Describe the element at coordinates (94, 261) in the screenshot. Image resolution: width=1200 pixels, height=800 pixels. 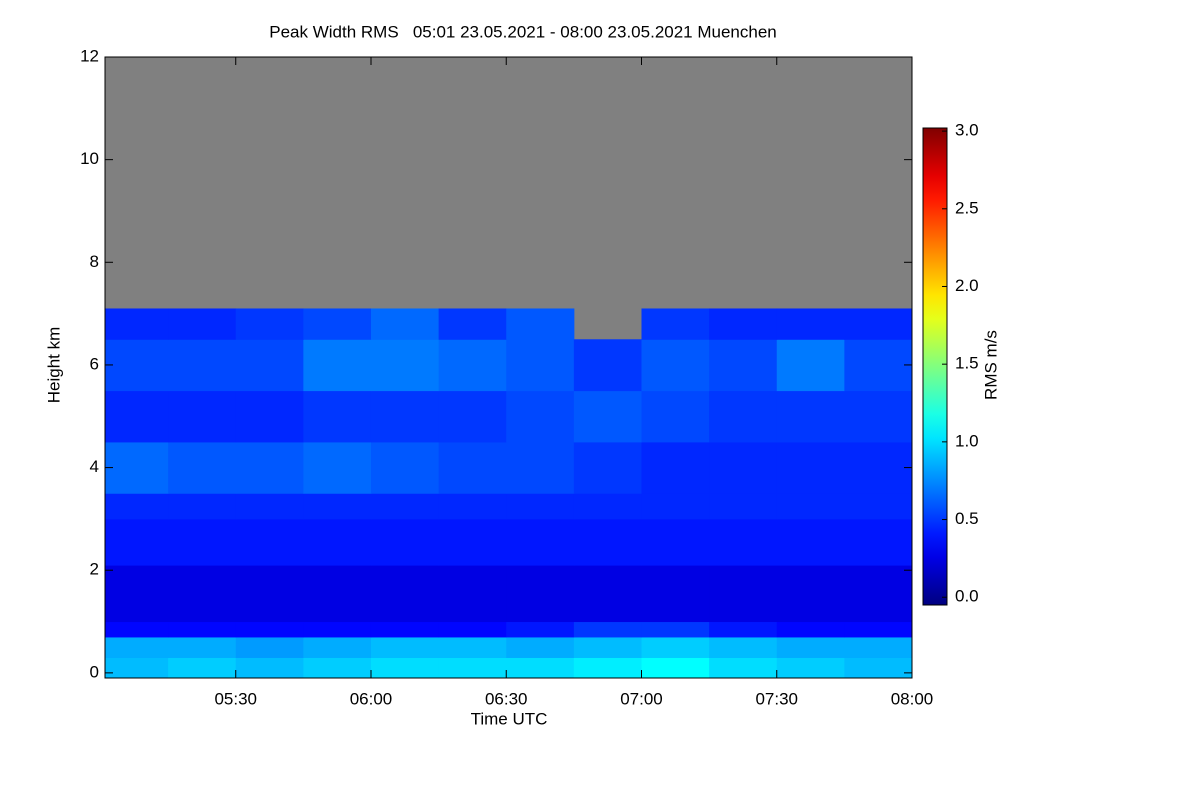
I see `y-tick-label: 8` at that location.